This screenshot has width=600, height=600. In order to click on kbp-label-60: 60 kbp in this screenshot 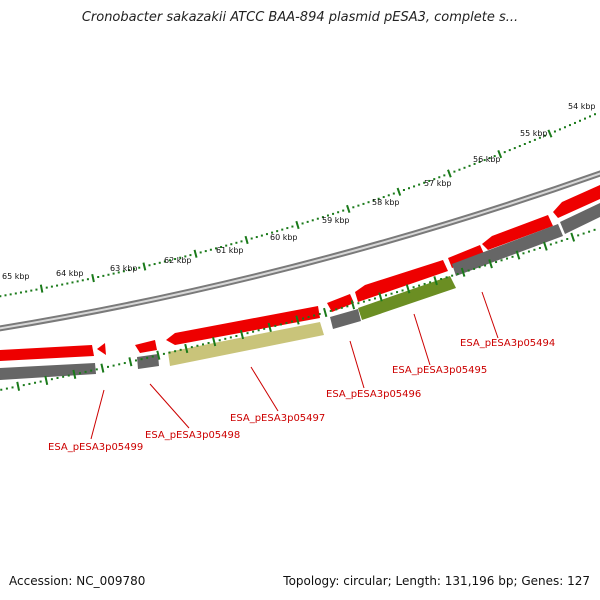, I will do `click(284, 237)`.